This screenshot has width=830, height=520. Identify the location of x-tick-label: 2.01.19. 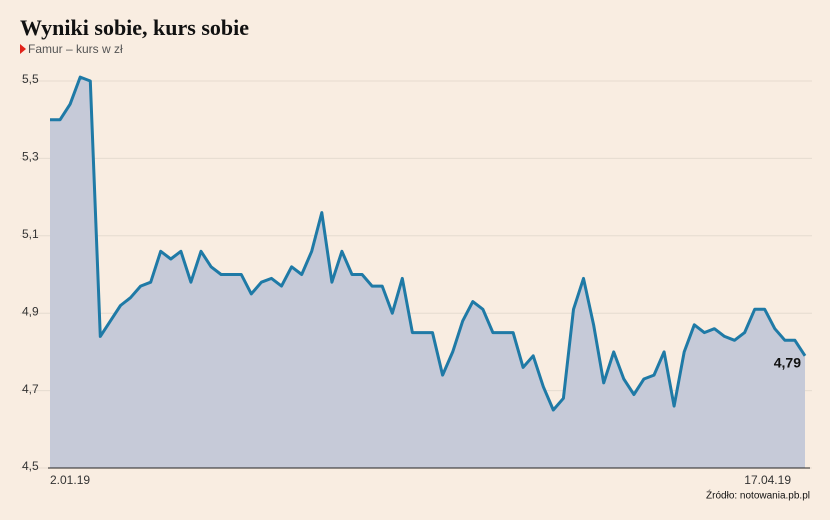
(70, 480).